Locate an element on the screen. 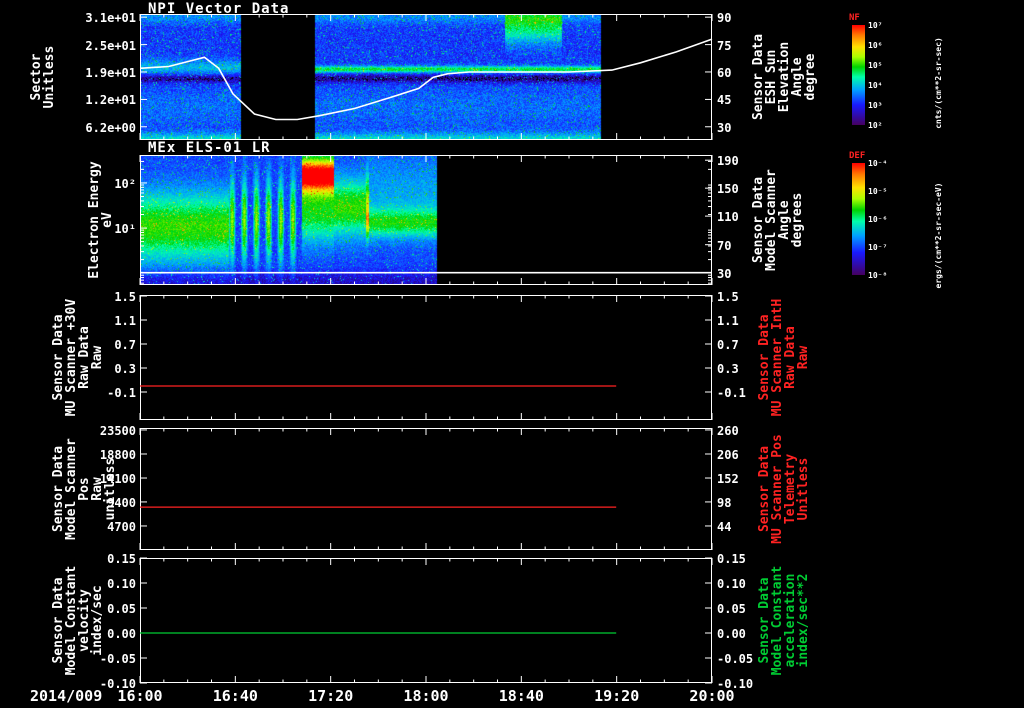  plot-title-els: MEx ELS-01 LR is located at coordinates (209, 148).